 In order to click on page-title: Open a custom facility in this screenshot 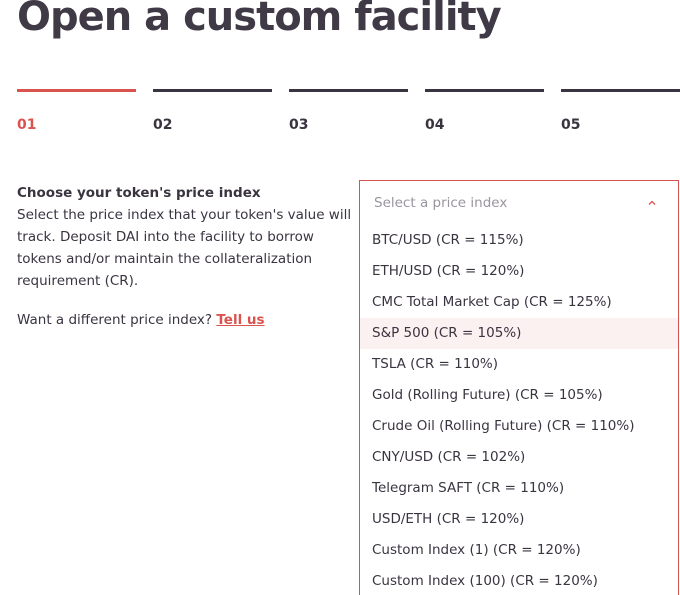, I will do `click(259, 20)`.